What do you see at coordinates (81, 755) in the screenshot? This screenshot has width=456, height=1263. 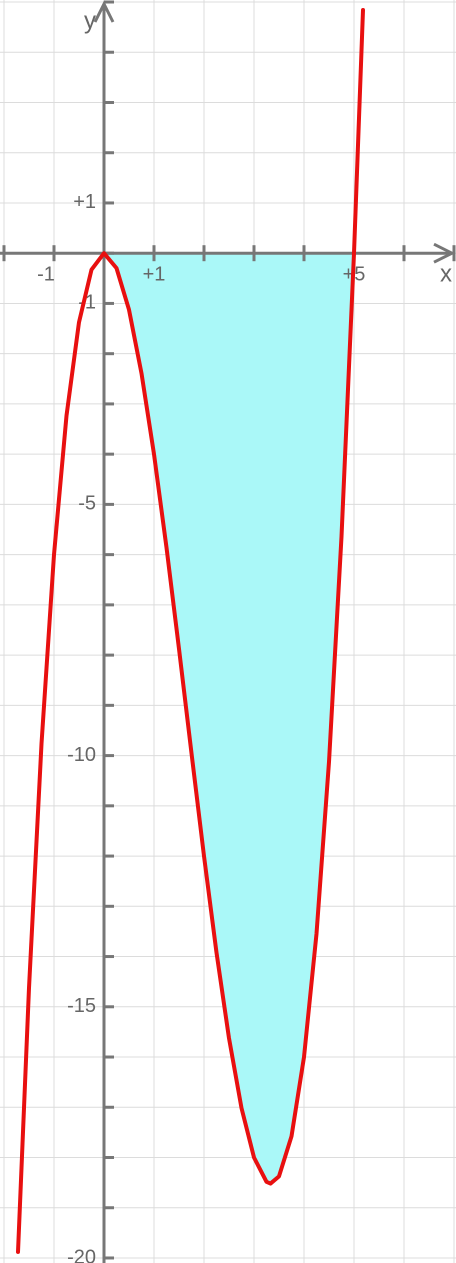 I see `y-tick-label: -10` at bounding box center [81, 755].